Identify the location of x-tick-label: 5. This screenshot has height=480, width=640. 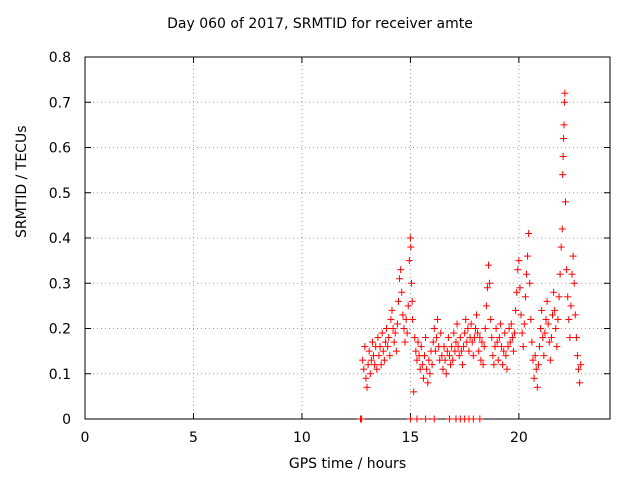
(193, 438).